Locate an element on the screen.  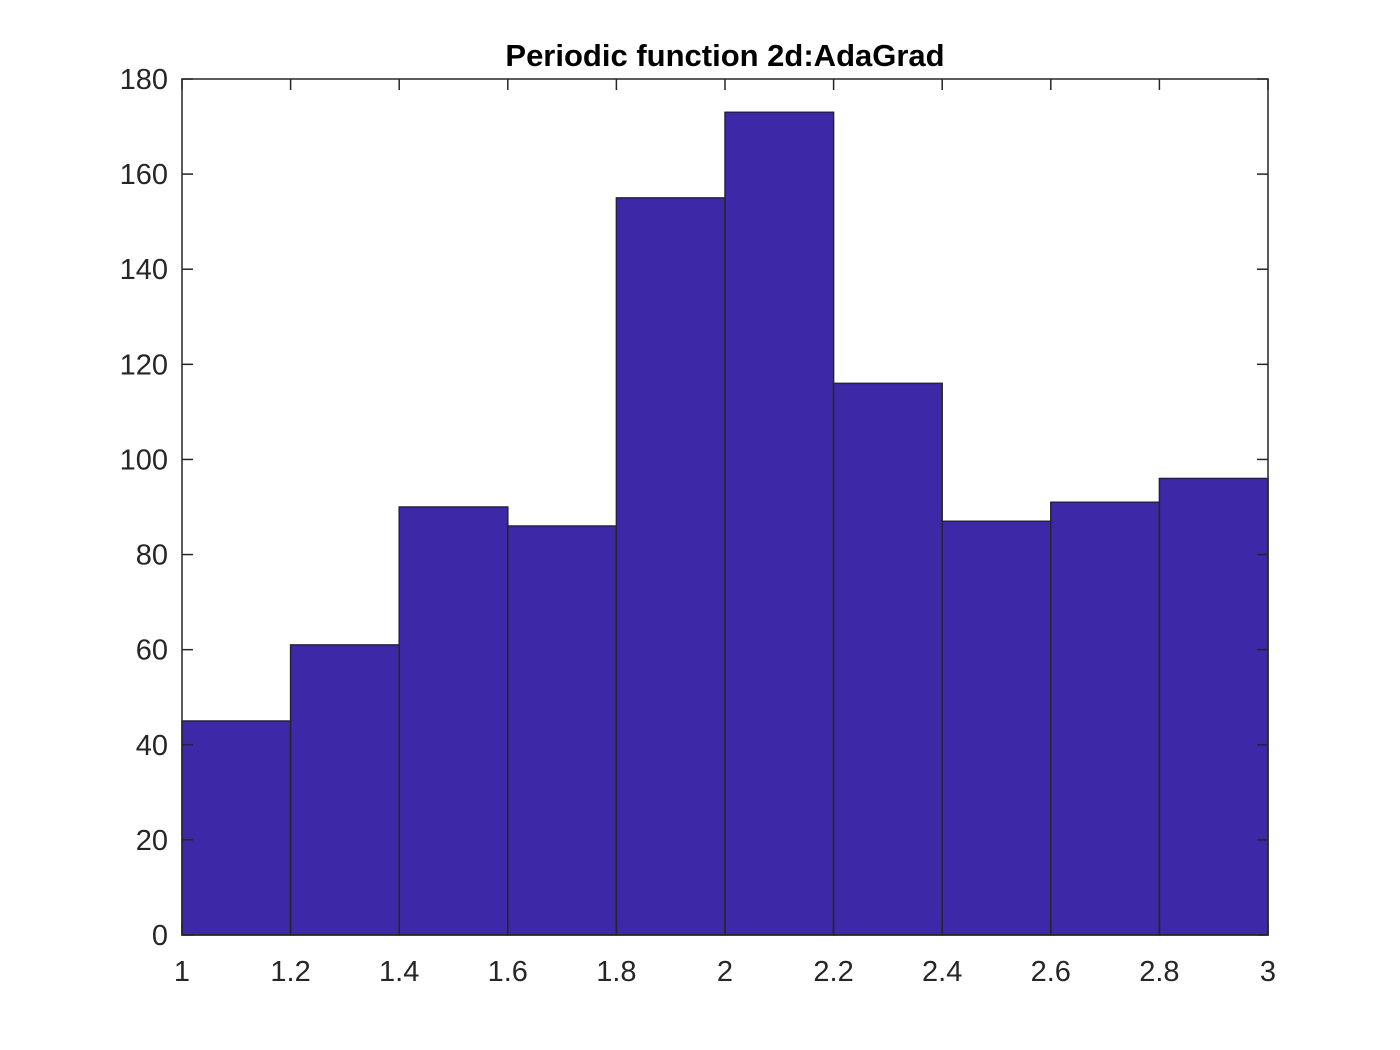
x-tick-label: 2 is located at coordinates (725, 972).